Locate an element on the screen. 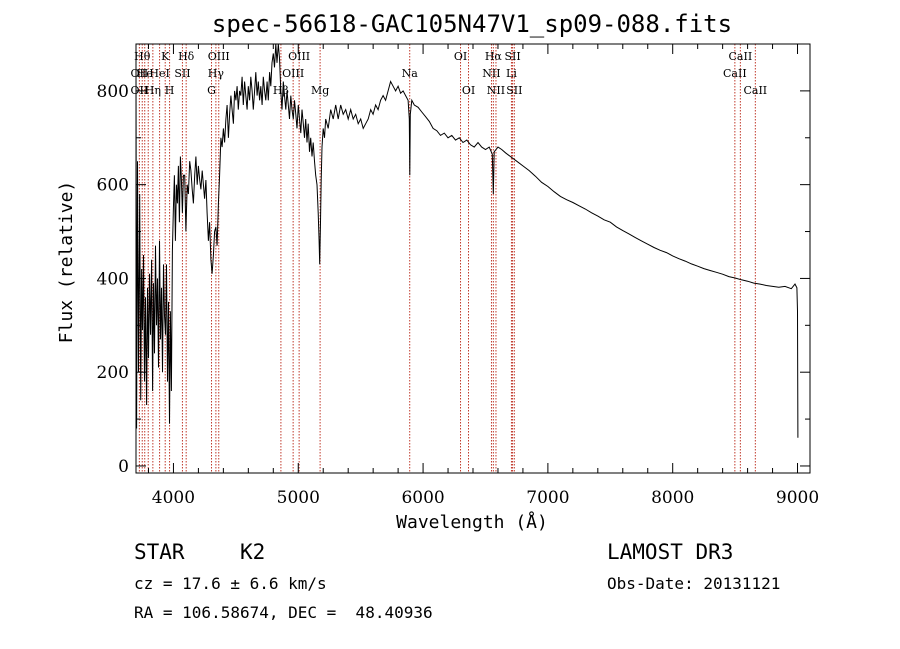 The image size is (900, 649). feature-label: G is located at coordinates (211, 90).